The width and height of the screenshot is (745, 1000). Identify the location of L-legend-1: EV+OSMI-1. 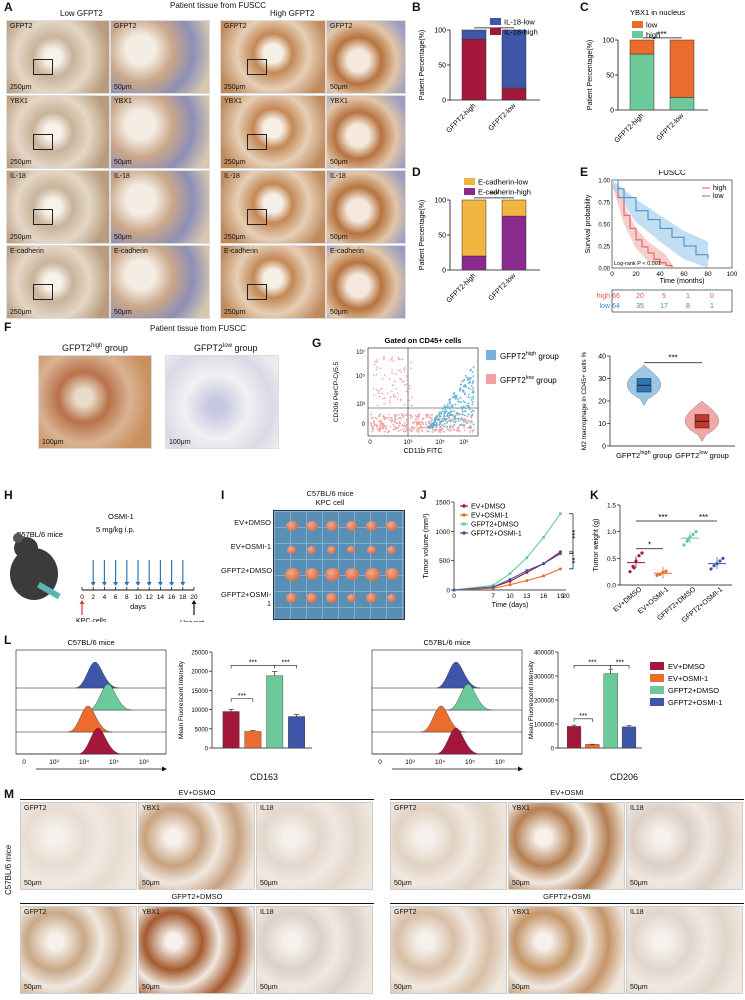
(688, 678).